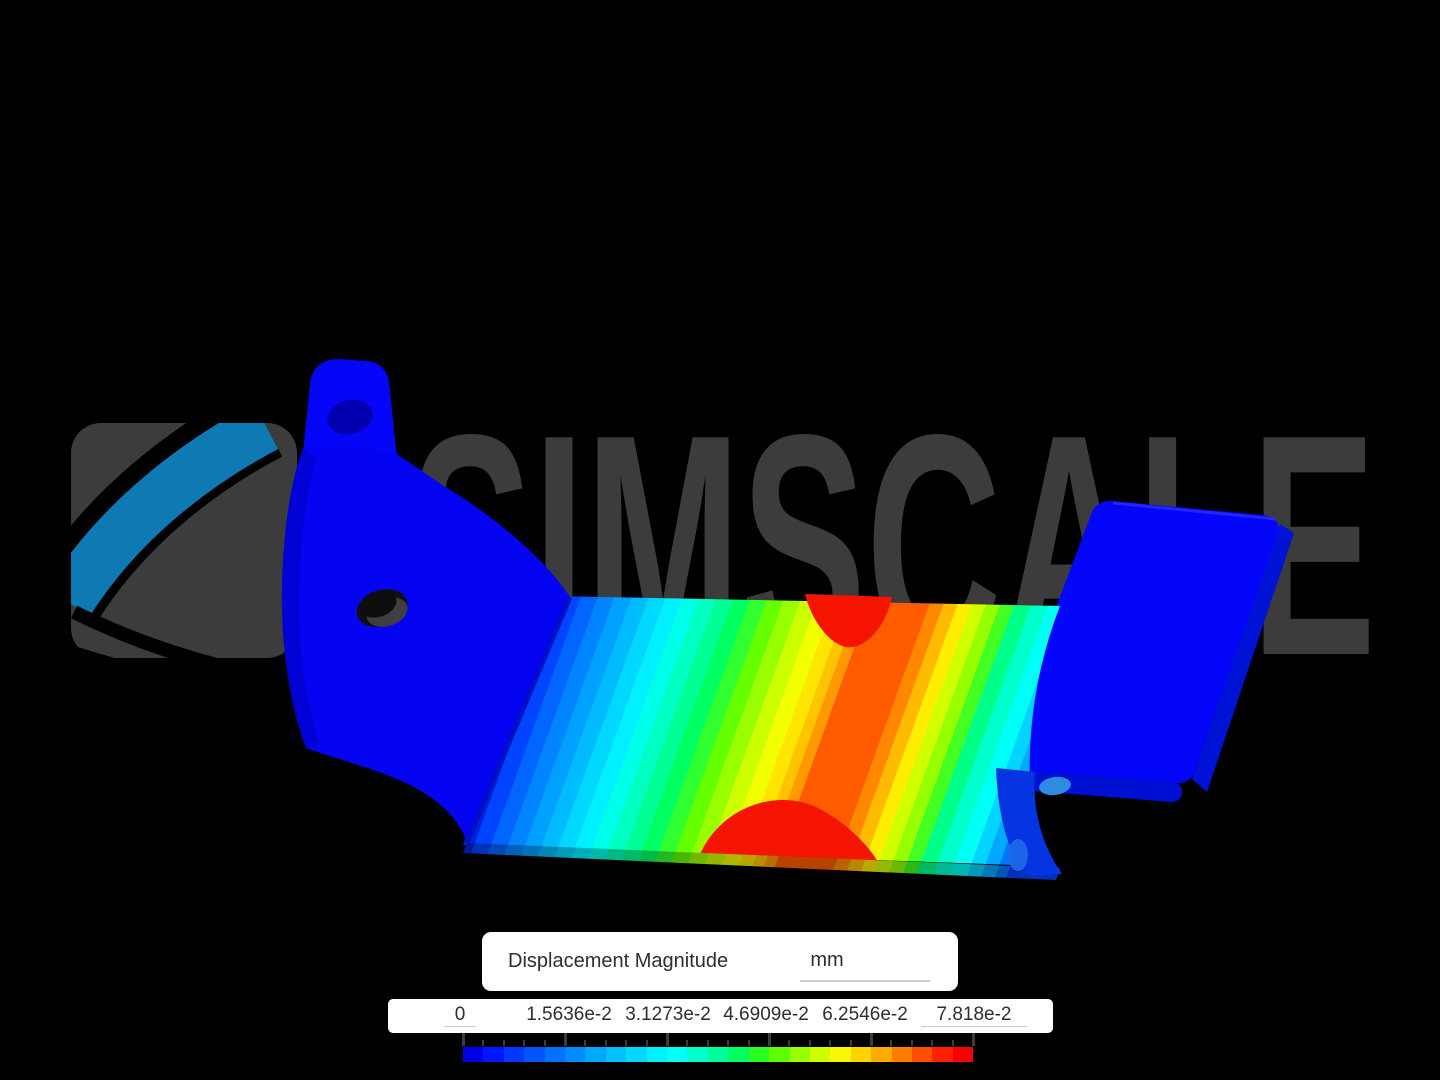 This screenshot has width=1440, height=1080. Describe the element at coordinates (766, 1014) in the screenshot. I see `legend-tick-3: 4.6909e-2` at that location.